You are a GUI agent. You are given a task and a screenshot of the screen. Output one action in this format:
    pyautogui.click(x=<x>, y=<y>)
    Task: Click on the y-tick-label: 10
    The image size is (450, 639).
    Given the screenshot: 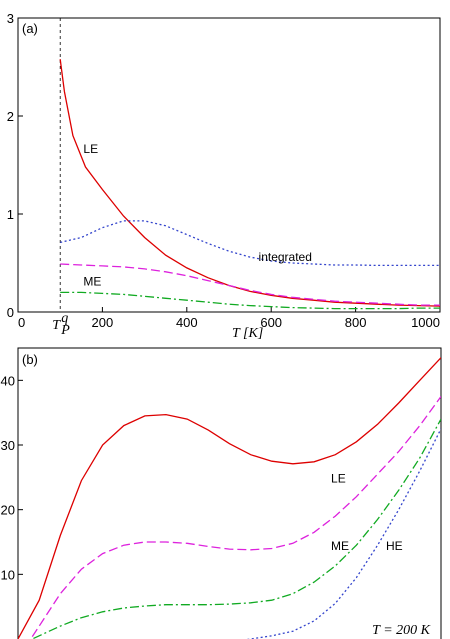 What is the action you would take?
    pyautogui.click(x=8, y=574)
    